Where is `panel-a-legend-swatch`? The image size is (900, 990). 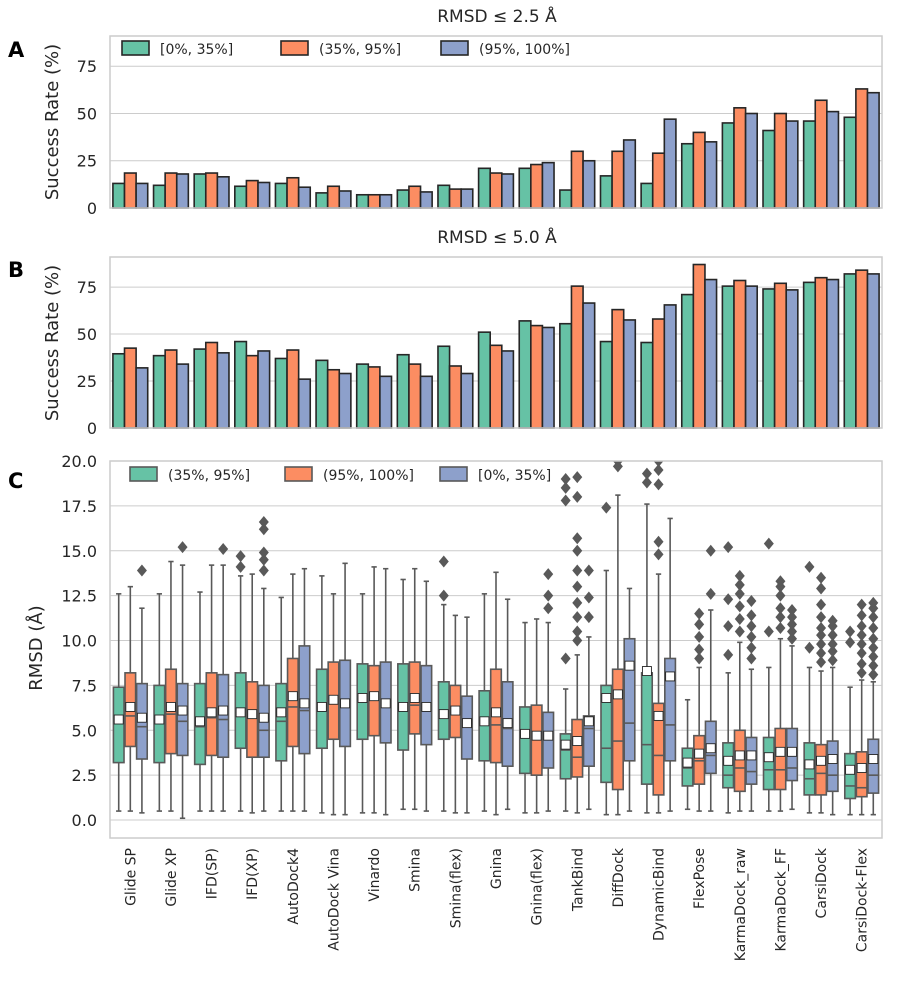 panel-a-legend-swatch is located at coordinates (294, 48).